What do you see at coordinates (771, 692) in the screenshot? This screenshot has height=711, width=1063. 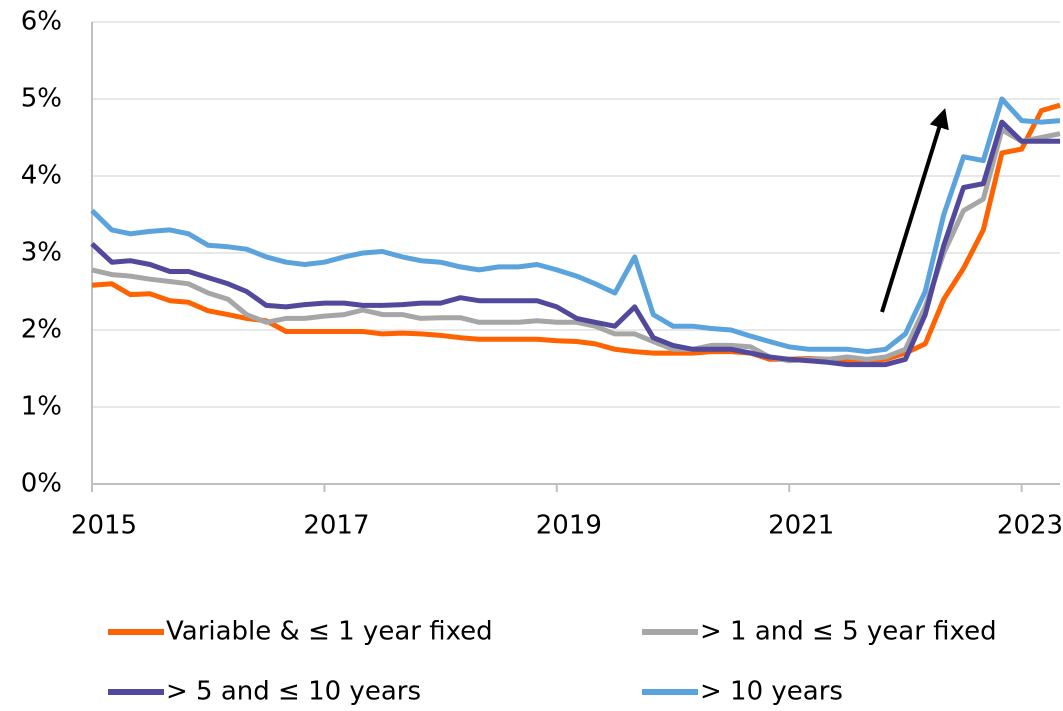 I see `legend-label: > 10 years` at bounding box center [771, 692].